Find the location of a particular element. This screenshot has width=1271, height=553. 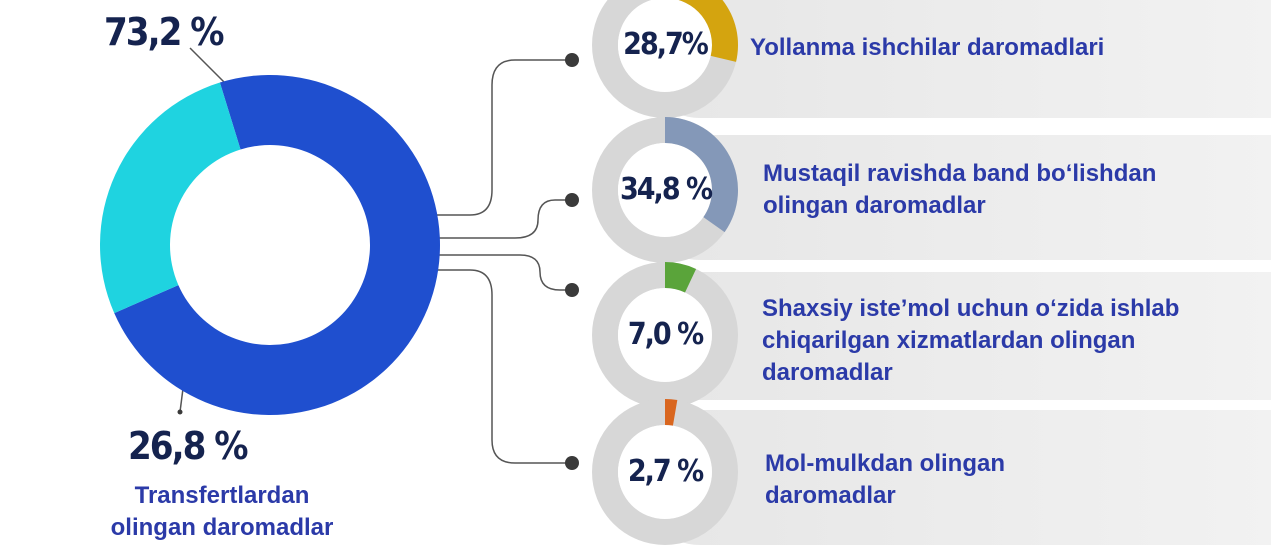

category-label: Mol-mulkdan olingan daromadlar is located at coordinates (885, 479).